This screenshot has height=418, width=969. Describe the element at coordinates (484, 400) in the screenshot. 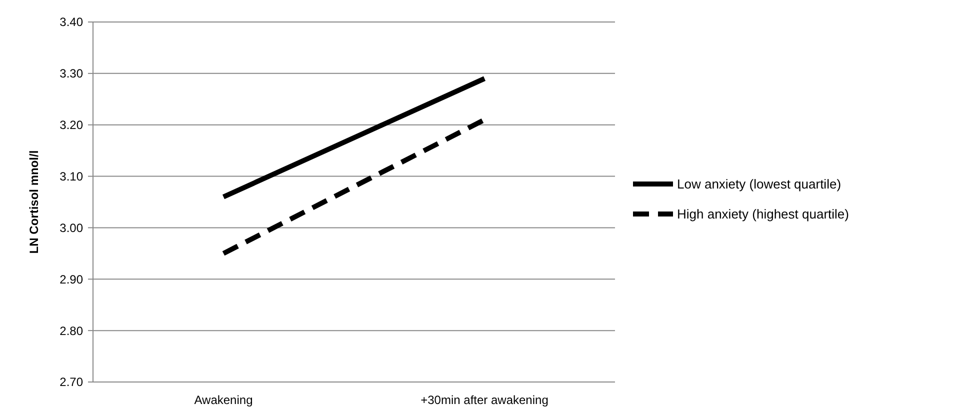

I see `x-tick-label: +30min after awakening` at that location.